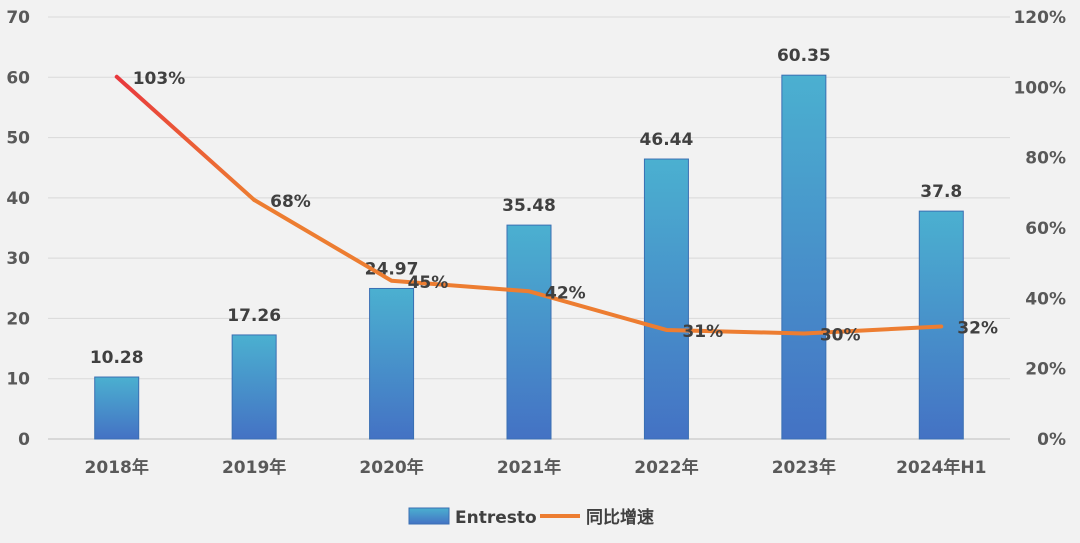 The width and height of the screenshot is (1080, 543). What do you see at coordinates (18, 259) in the screenshot?
I see `left-tick-label: 30` at bounding box center [18, 259].